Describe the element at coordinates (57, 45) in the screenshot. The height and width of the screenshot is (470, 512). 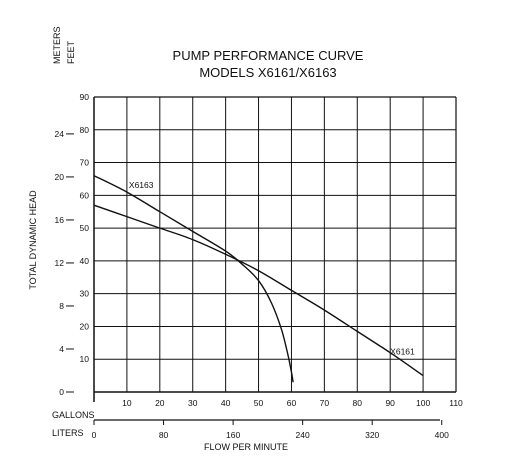
I see `meters-unit-label: METERS` at that location.